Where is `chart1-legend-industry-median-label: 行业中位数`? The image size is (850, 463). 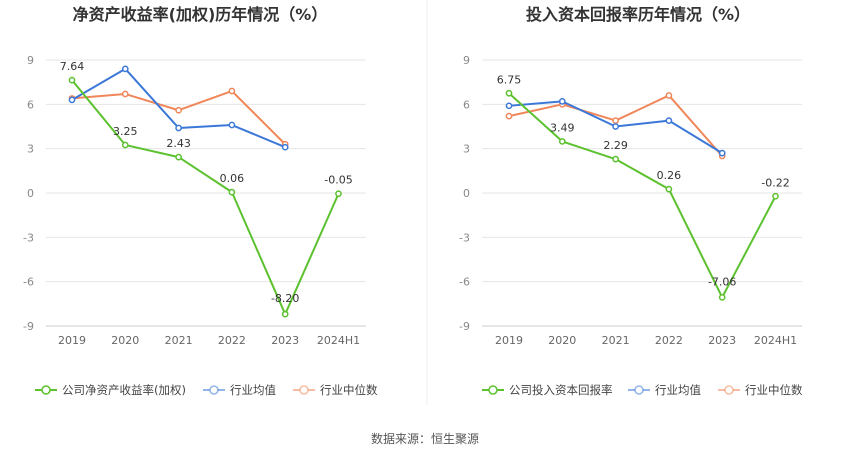
chart1-legend-industry-median-label: 行业中位数 is located at coordinates (349, 390).